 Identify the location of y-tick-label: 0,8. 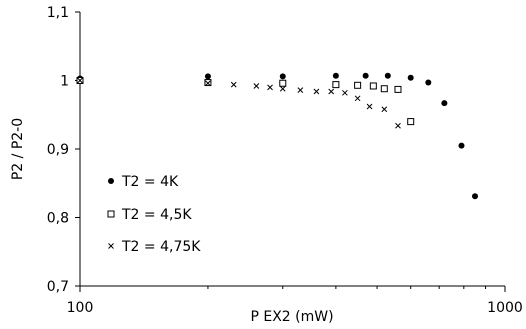
(58, 219).